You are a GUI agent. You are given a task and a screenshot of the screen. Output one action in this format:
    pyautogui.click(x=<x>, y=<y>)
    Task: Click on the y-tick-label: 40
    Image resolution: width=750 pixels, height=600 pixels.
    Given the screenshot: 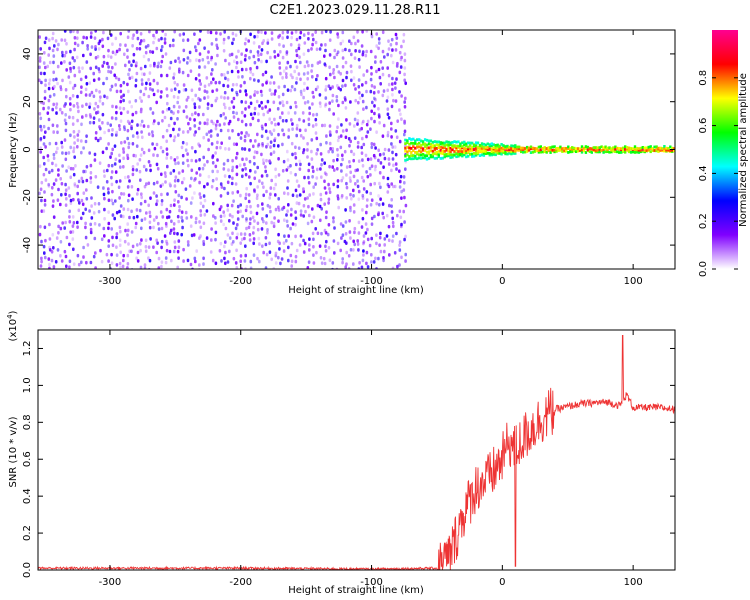 What is the action you would take?
    pyautogui.click(x=27, y=54)
    